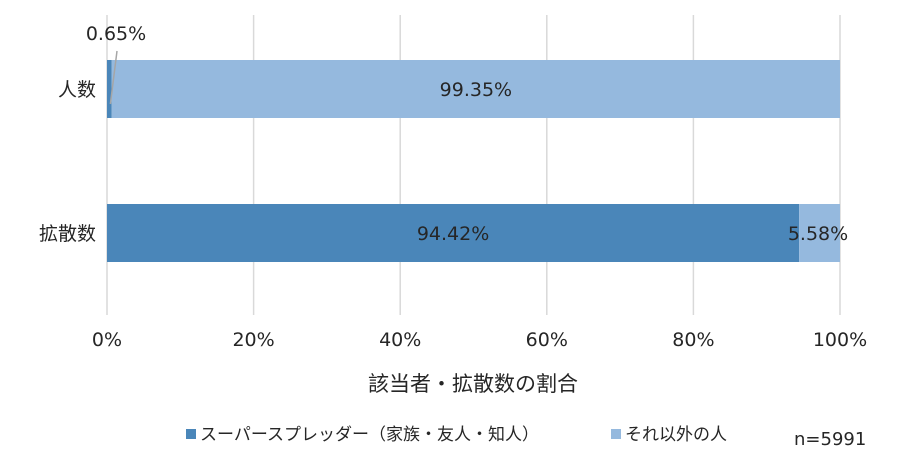 This screenshot has height=472, width=900. Describe the element at coordinates (676, 435) in the screenshot. I see `legend-label-others: それ以外の人` at that location.